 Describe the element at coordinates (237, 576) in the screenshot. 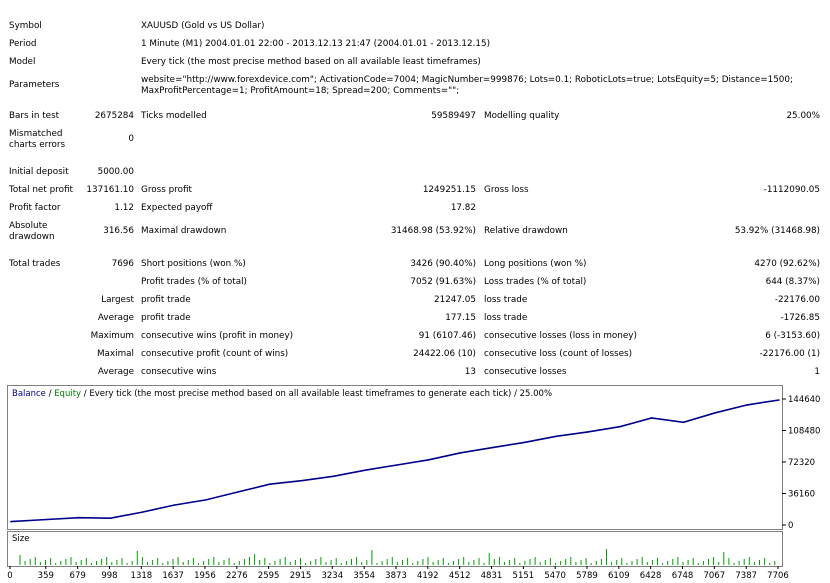

I see `x-tick-label: 2276` at that location.